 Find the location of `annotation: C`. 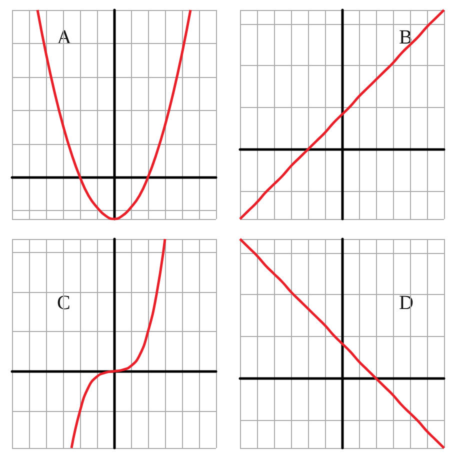

annotation: C is located at coordinates (63, 303).